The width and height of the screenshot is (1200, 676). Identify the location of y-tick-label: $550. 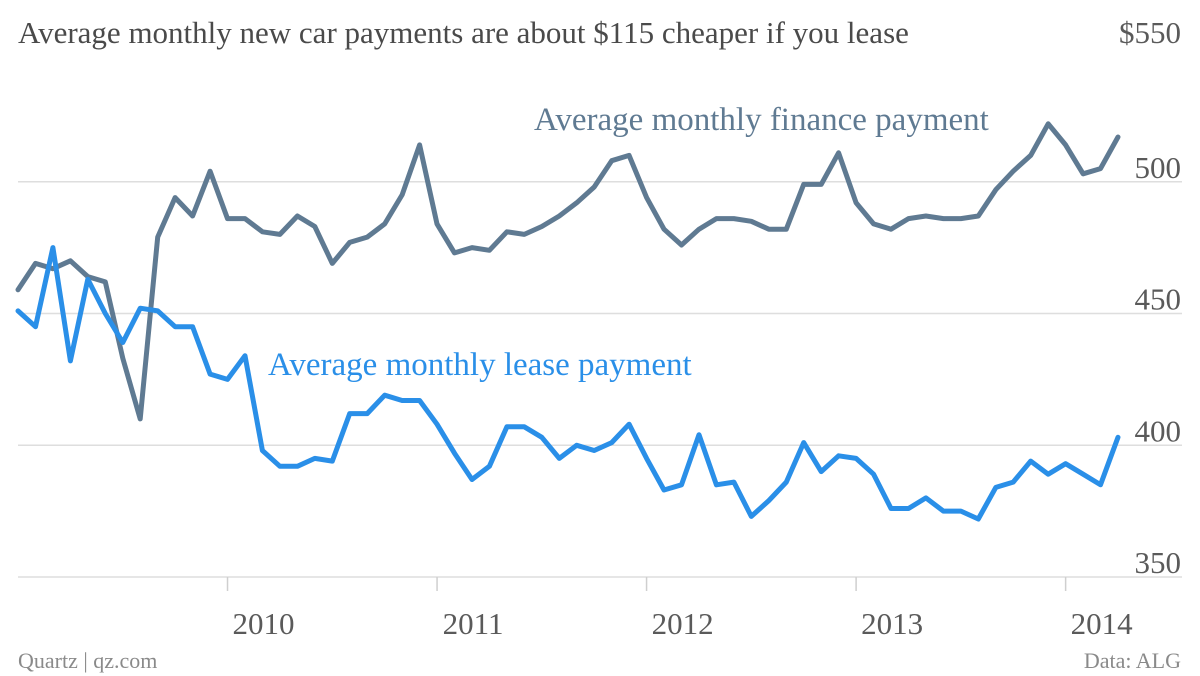
(1150, 32).